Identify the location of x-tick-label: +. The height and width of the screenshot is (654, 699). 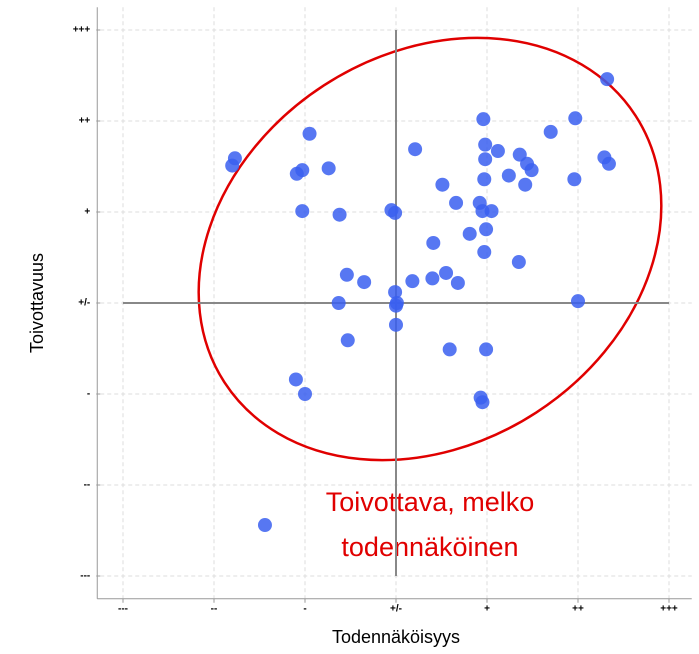
(487, 608).